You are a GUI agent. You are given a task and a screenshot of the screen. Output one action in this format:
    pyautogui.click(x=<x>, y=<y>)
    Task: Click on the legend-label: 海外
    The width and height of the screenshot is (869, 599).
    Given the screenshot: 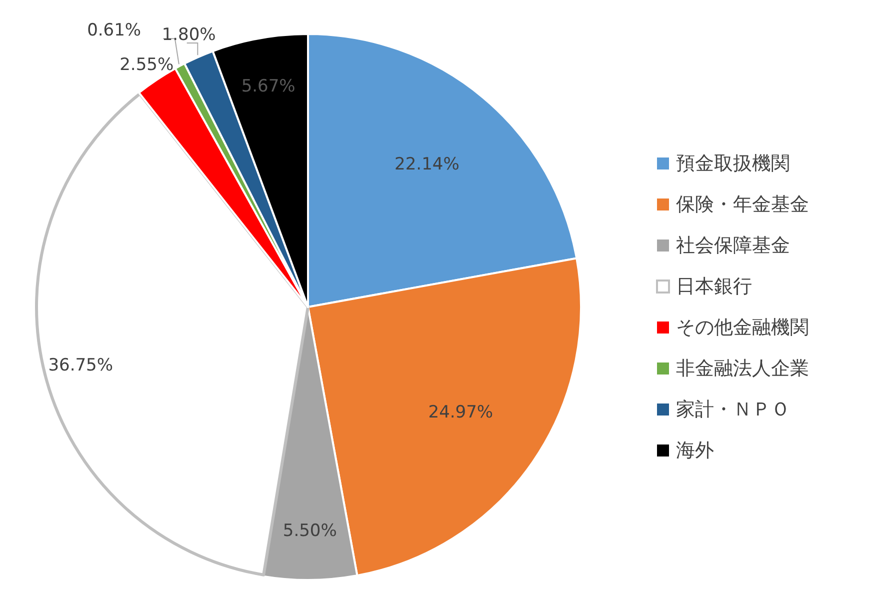 What is the action you would take?
    pyautogui.click(x=695, y=451)
    